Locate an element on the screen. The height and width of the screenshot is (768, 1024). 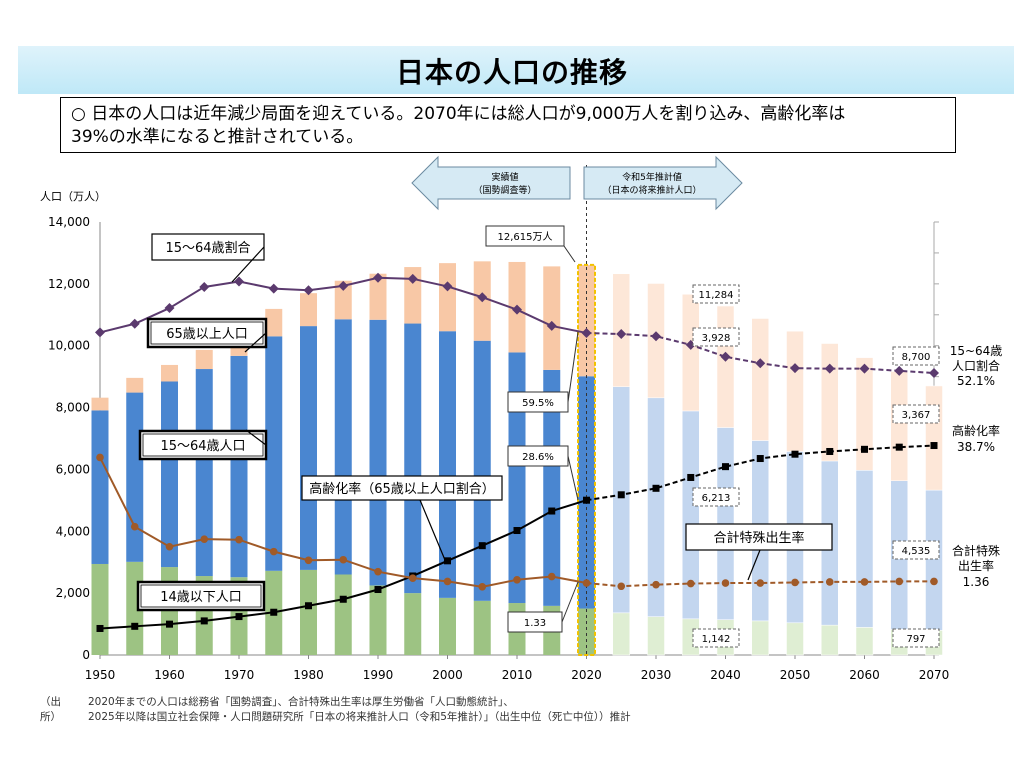
label-total-2040: 11,284 is located at coordinates (716, 295).